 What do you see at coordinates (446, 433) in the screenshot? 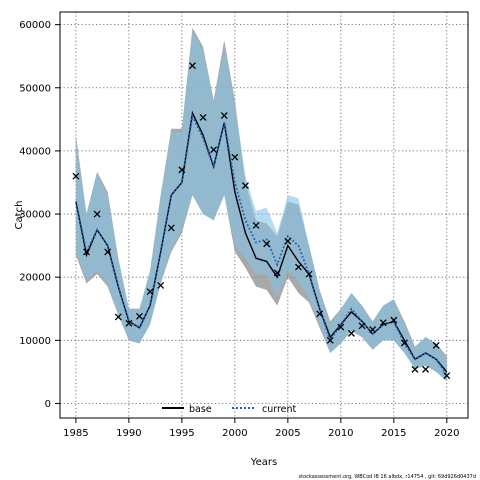
I see `x-tick-label: 2020` at bounding box center [446, 433].